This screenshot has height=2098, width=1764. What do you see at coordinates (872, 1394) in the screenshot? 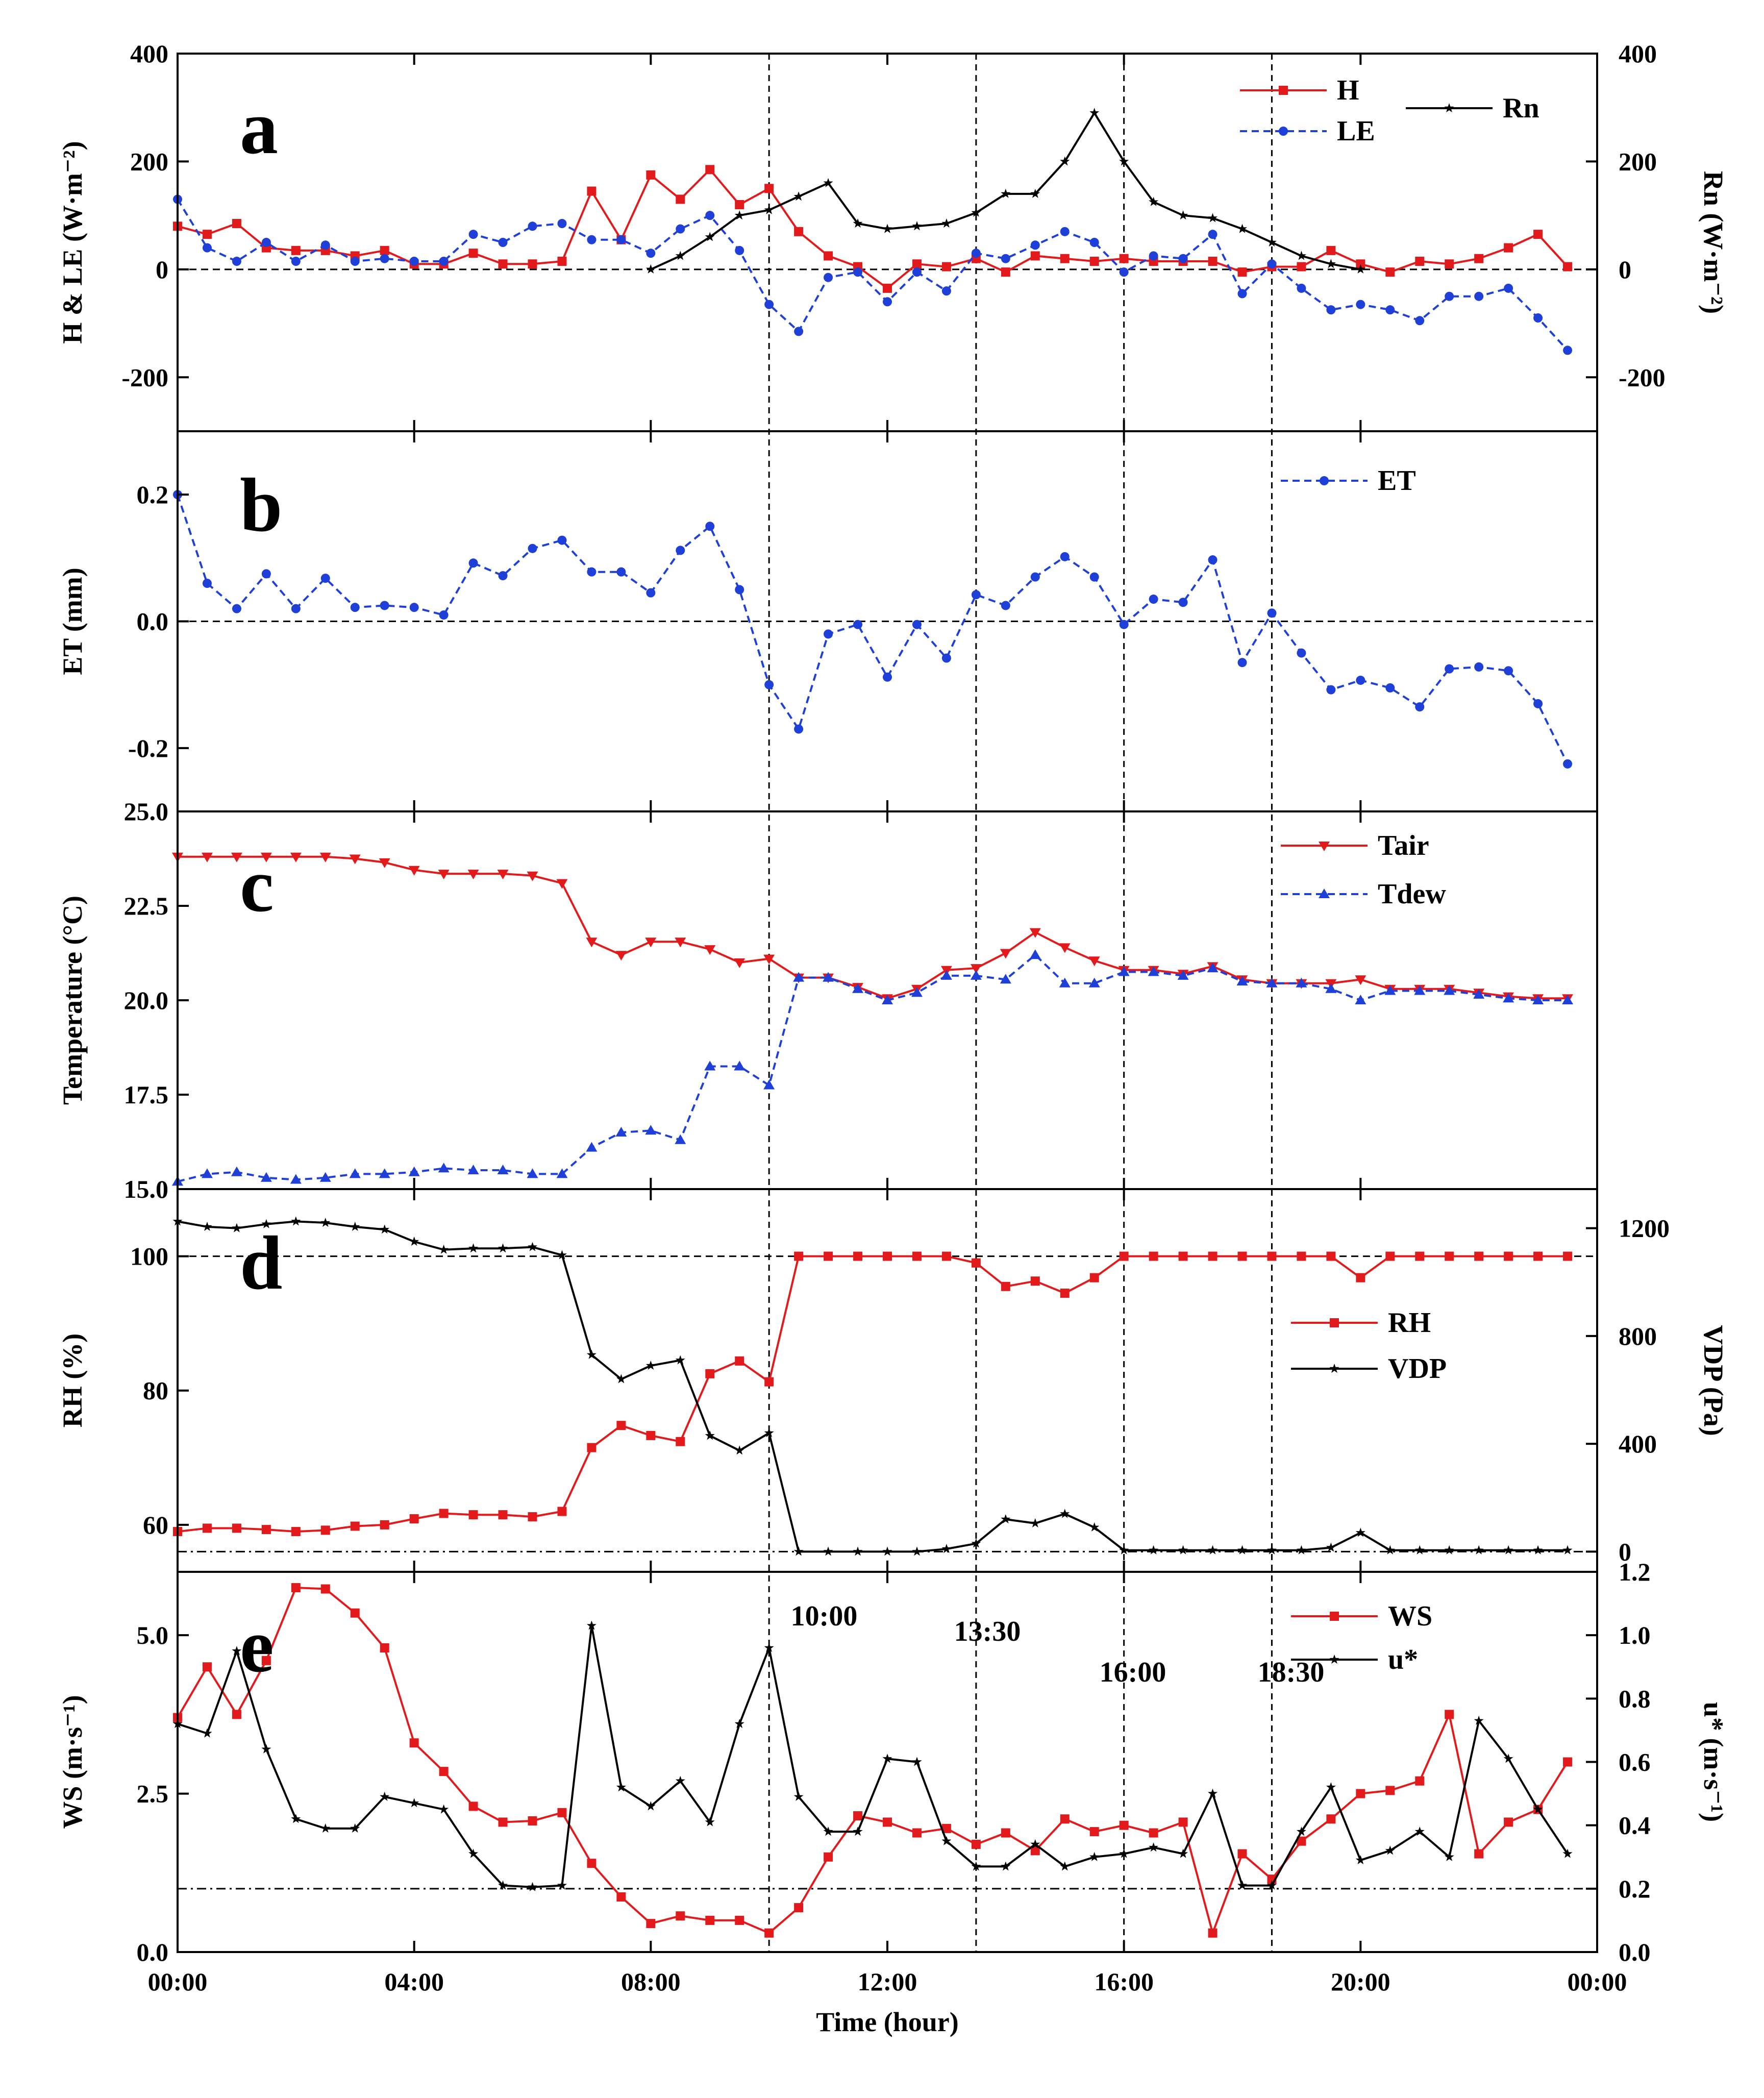
I see `series-line-RH` at bounding box center [872, 1394].